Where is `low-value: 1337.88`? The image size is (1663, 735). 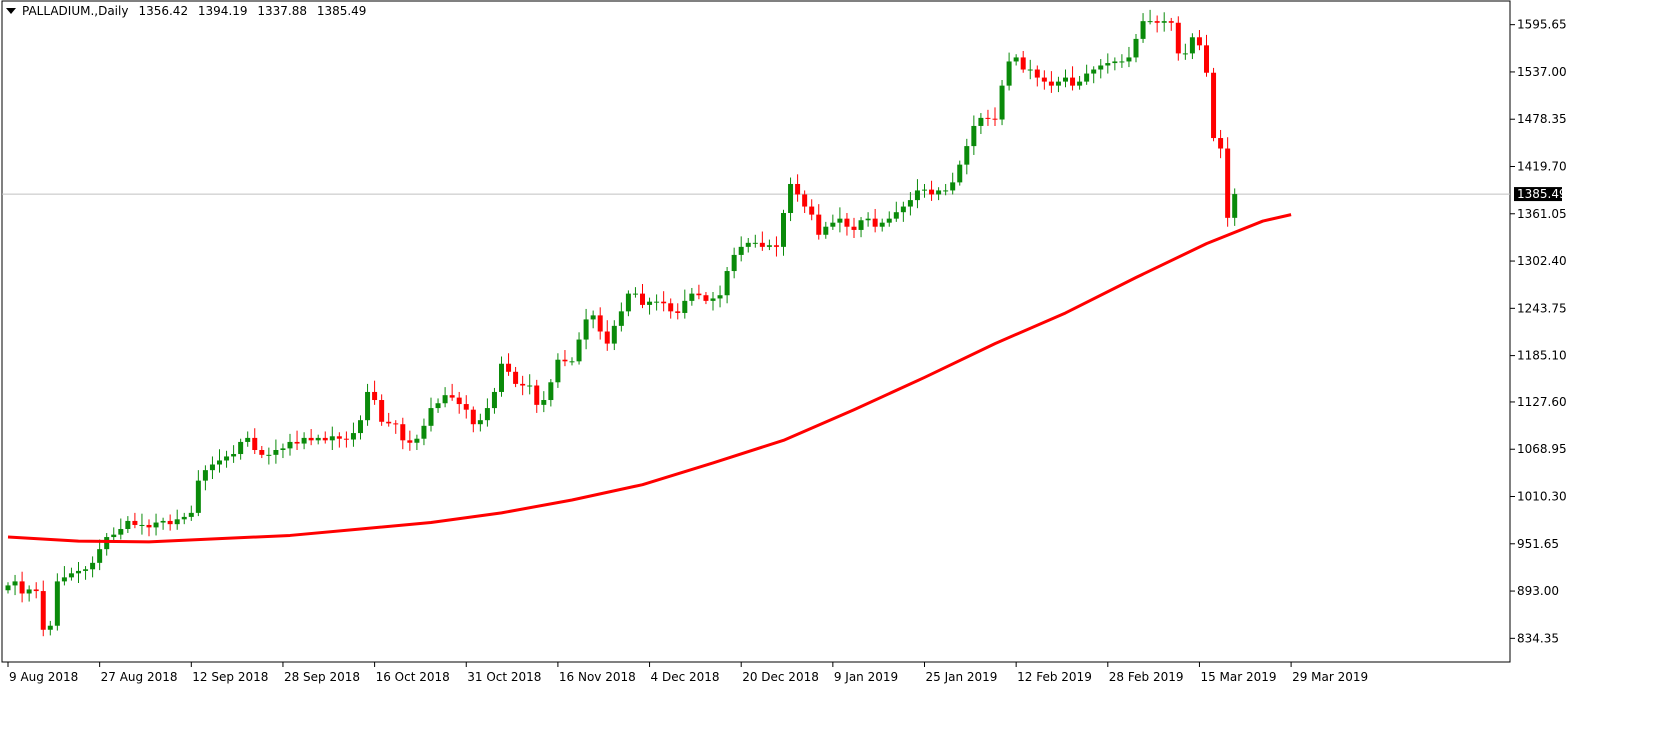
low-value: 1337.88 is located at coordinates (282, 11).